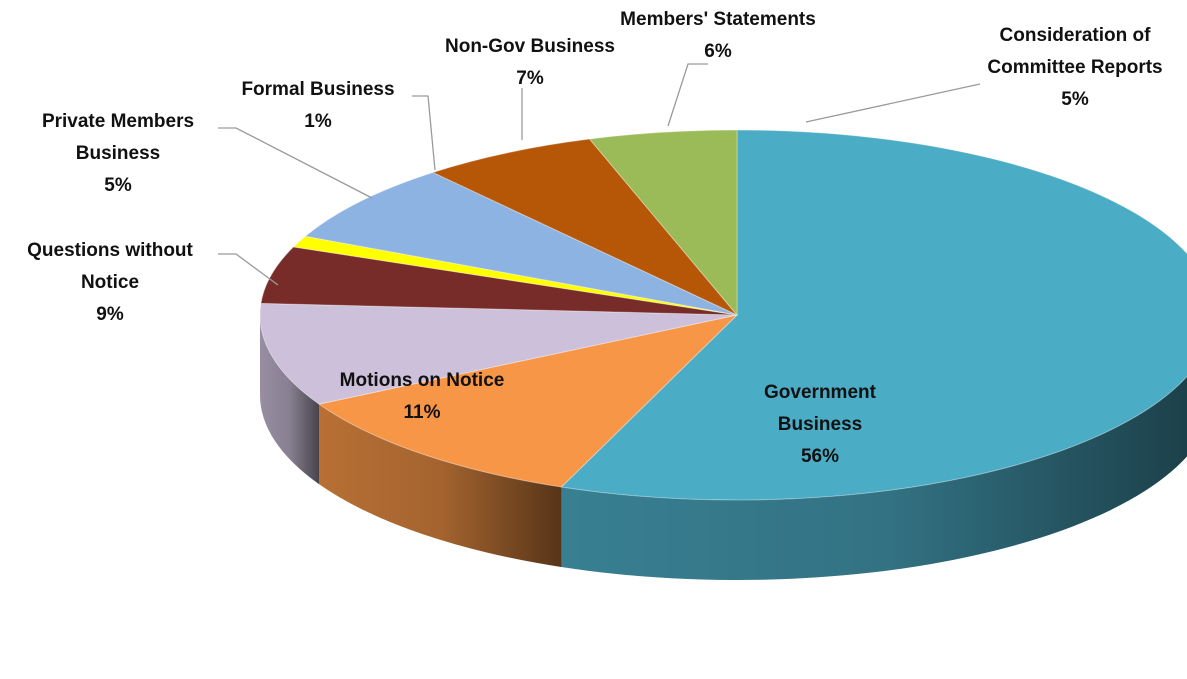  What do you see at coordinates (499, 281) in the screenshot?
I see `slice-private-members-business` at bounding box center [499, 281].